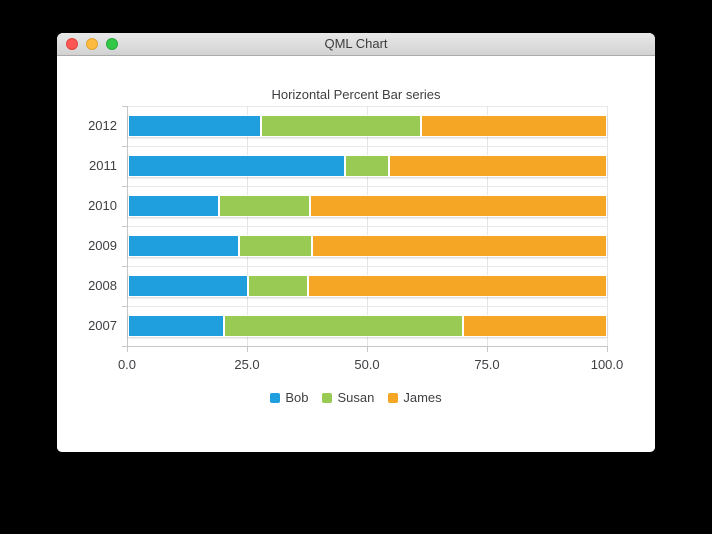 The image size is (712, 534). Describe the element at coordinates (102, 125) in the screenshot. I see `y-axis-label: 2012` at that location.